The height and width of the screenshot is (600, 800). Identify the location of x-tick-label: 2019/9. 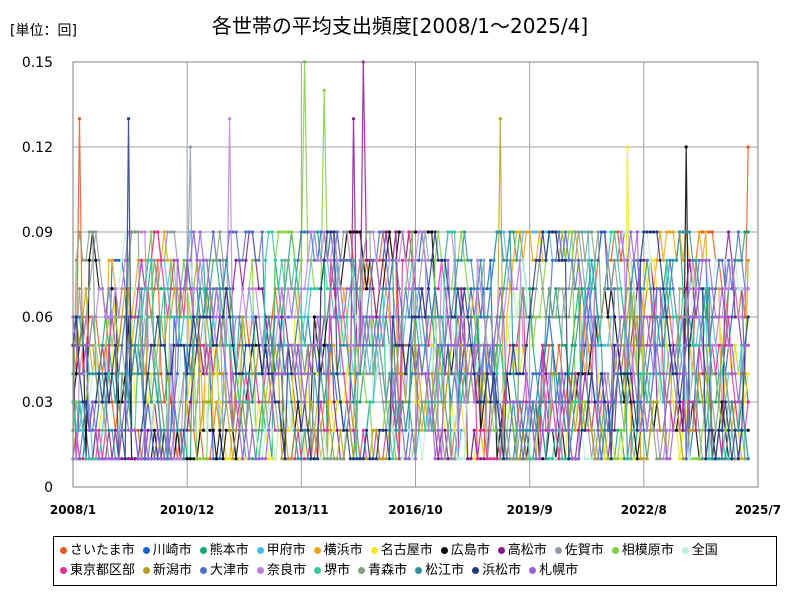
(530, 510).